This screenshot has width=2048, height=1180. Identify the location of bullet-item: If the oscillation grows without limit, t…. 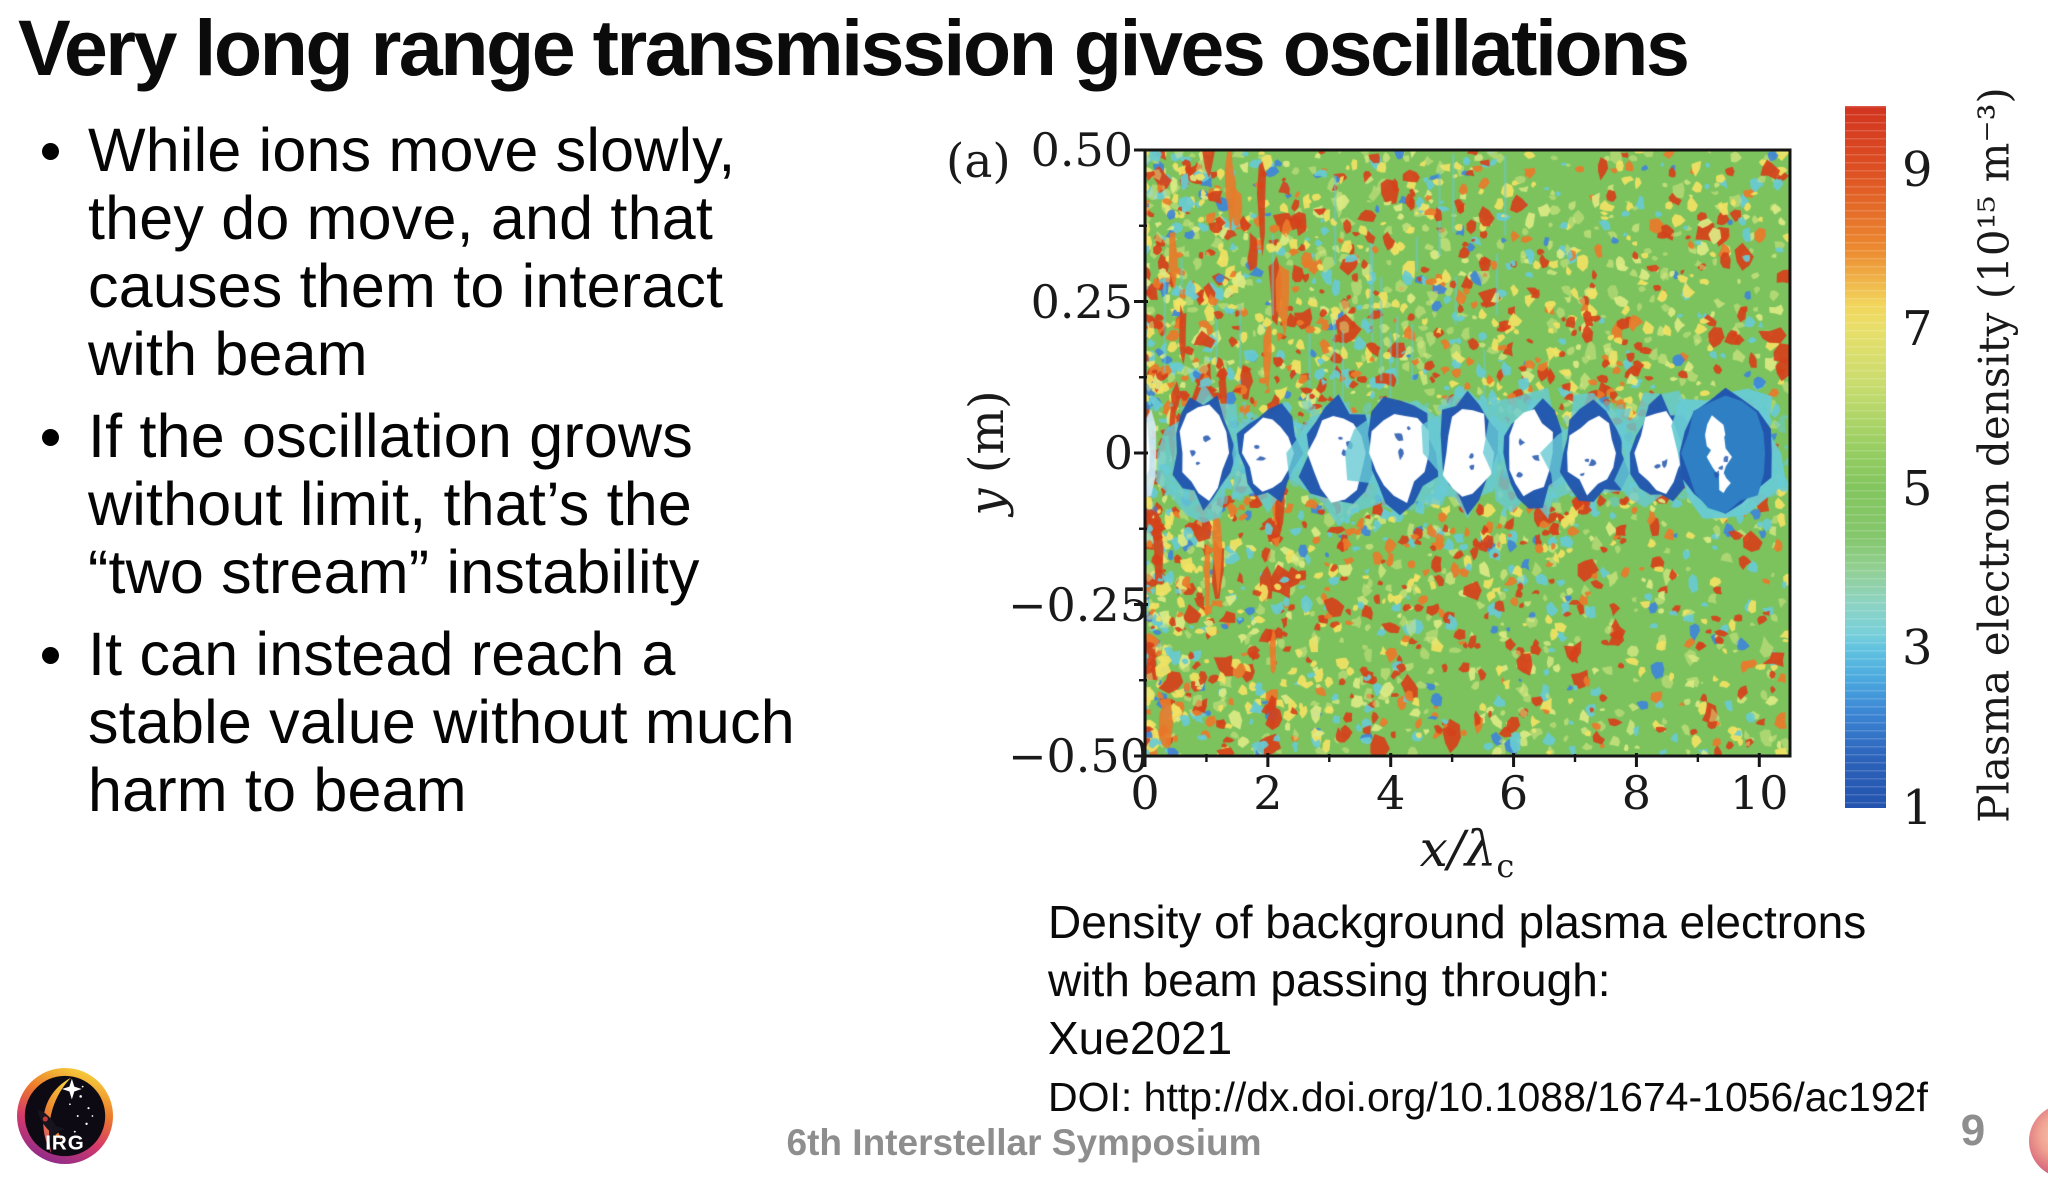
(418, 504).